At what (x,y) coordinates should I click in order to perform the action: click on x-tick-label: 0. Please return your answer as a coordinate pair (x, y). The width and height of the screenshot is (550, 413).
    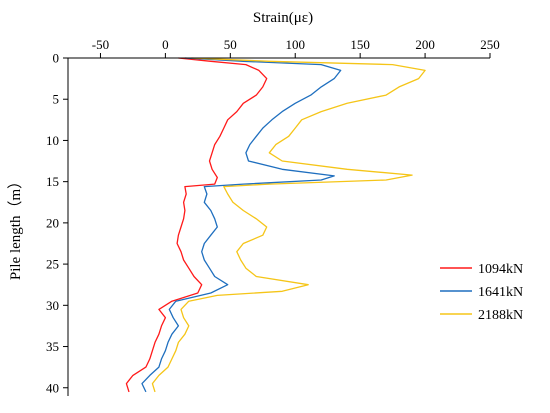
    Looking at the image, I should click on (165, 44).